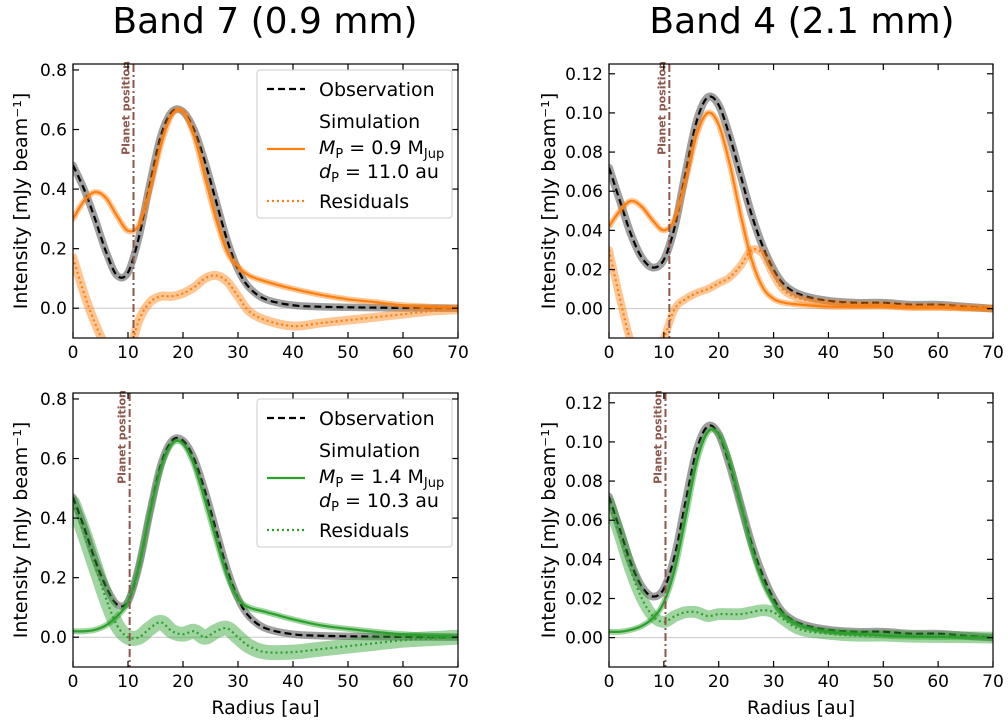 The width and height of the screenshot is (1008, 722). Describe the element at coordinates (584, 482) in the screenshot. I see `y-tick-label: 0.08` at that location.